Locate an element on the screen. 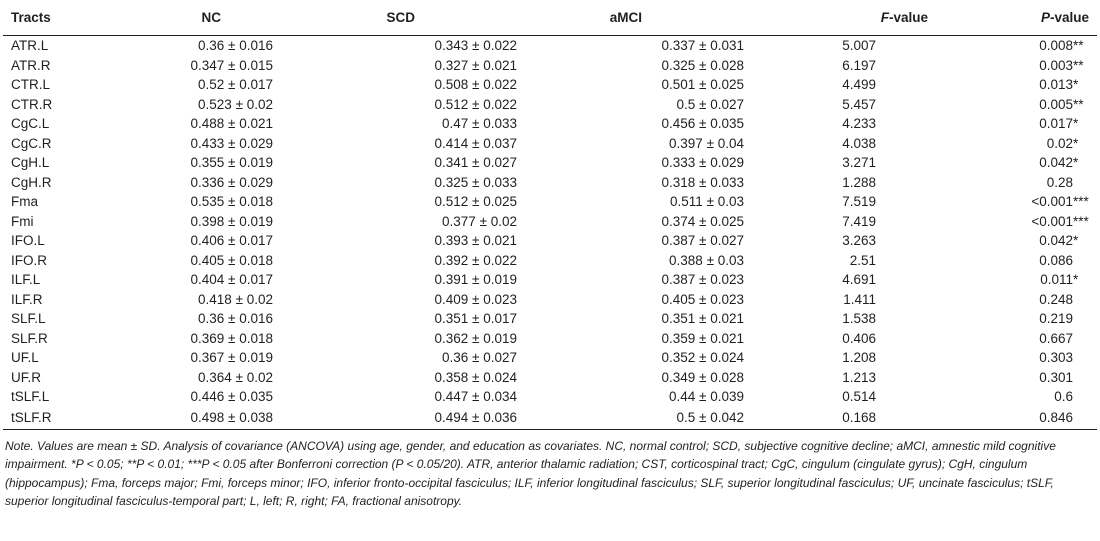  cell-tract: CTR.R is located at coordinates (32, 104).